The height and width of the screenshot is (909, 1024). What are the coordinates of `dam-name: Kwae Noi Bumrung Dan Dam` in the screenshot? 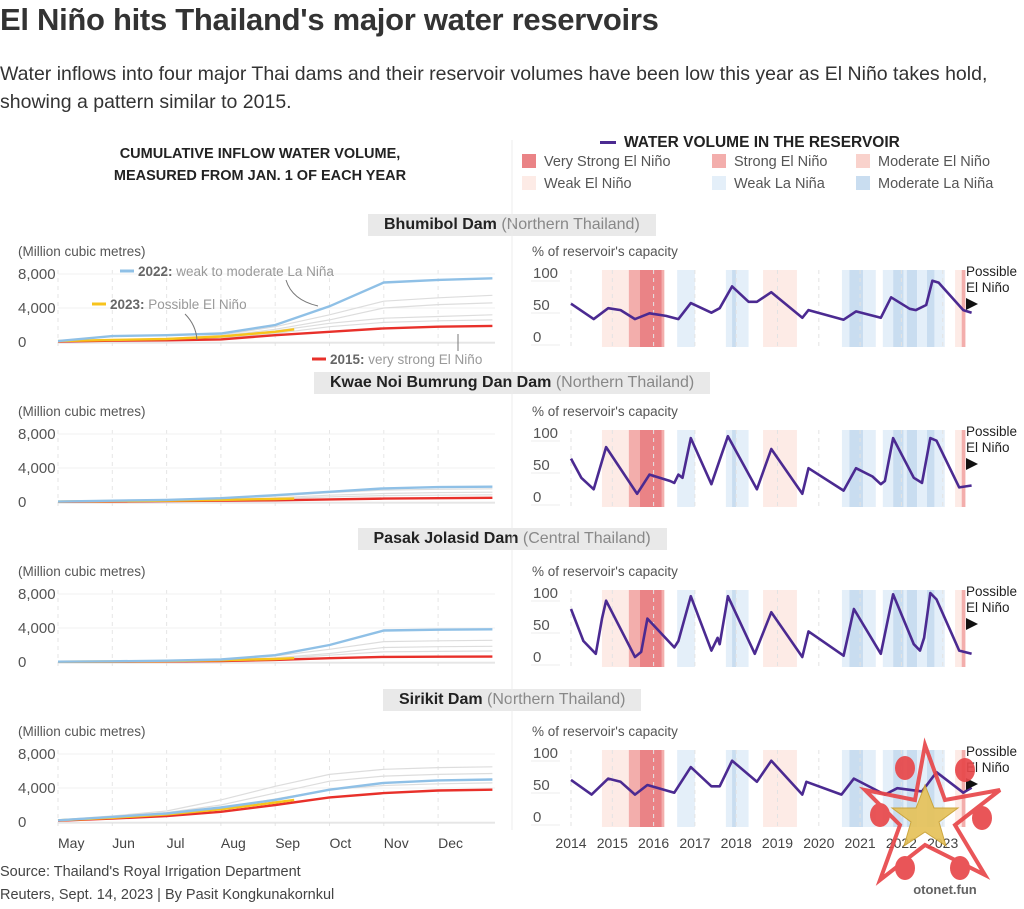 It's located at (443, 382).